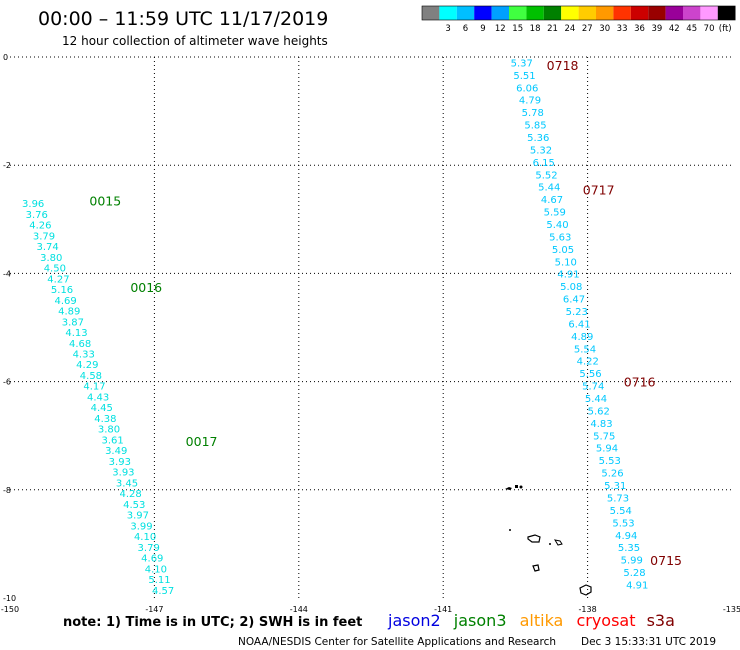  What do you see at coordinates (10, 609) in the screenshot?
I see `x-tick-label: -150` at bounding box center [10, 609].